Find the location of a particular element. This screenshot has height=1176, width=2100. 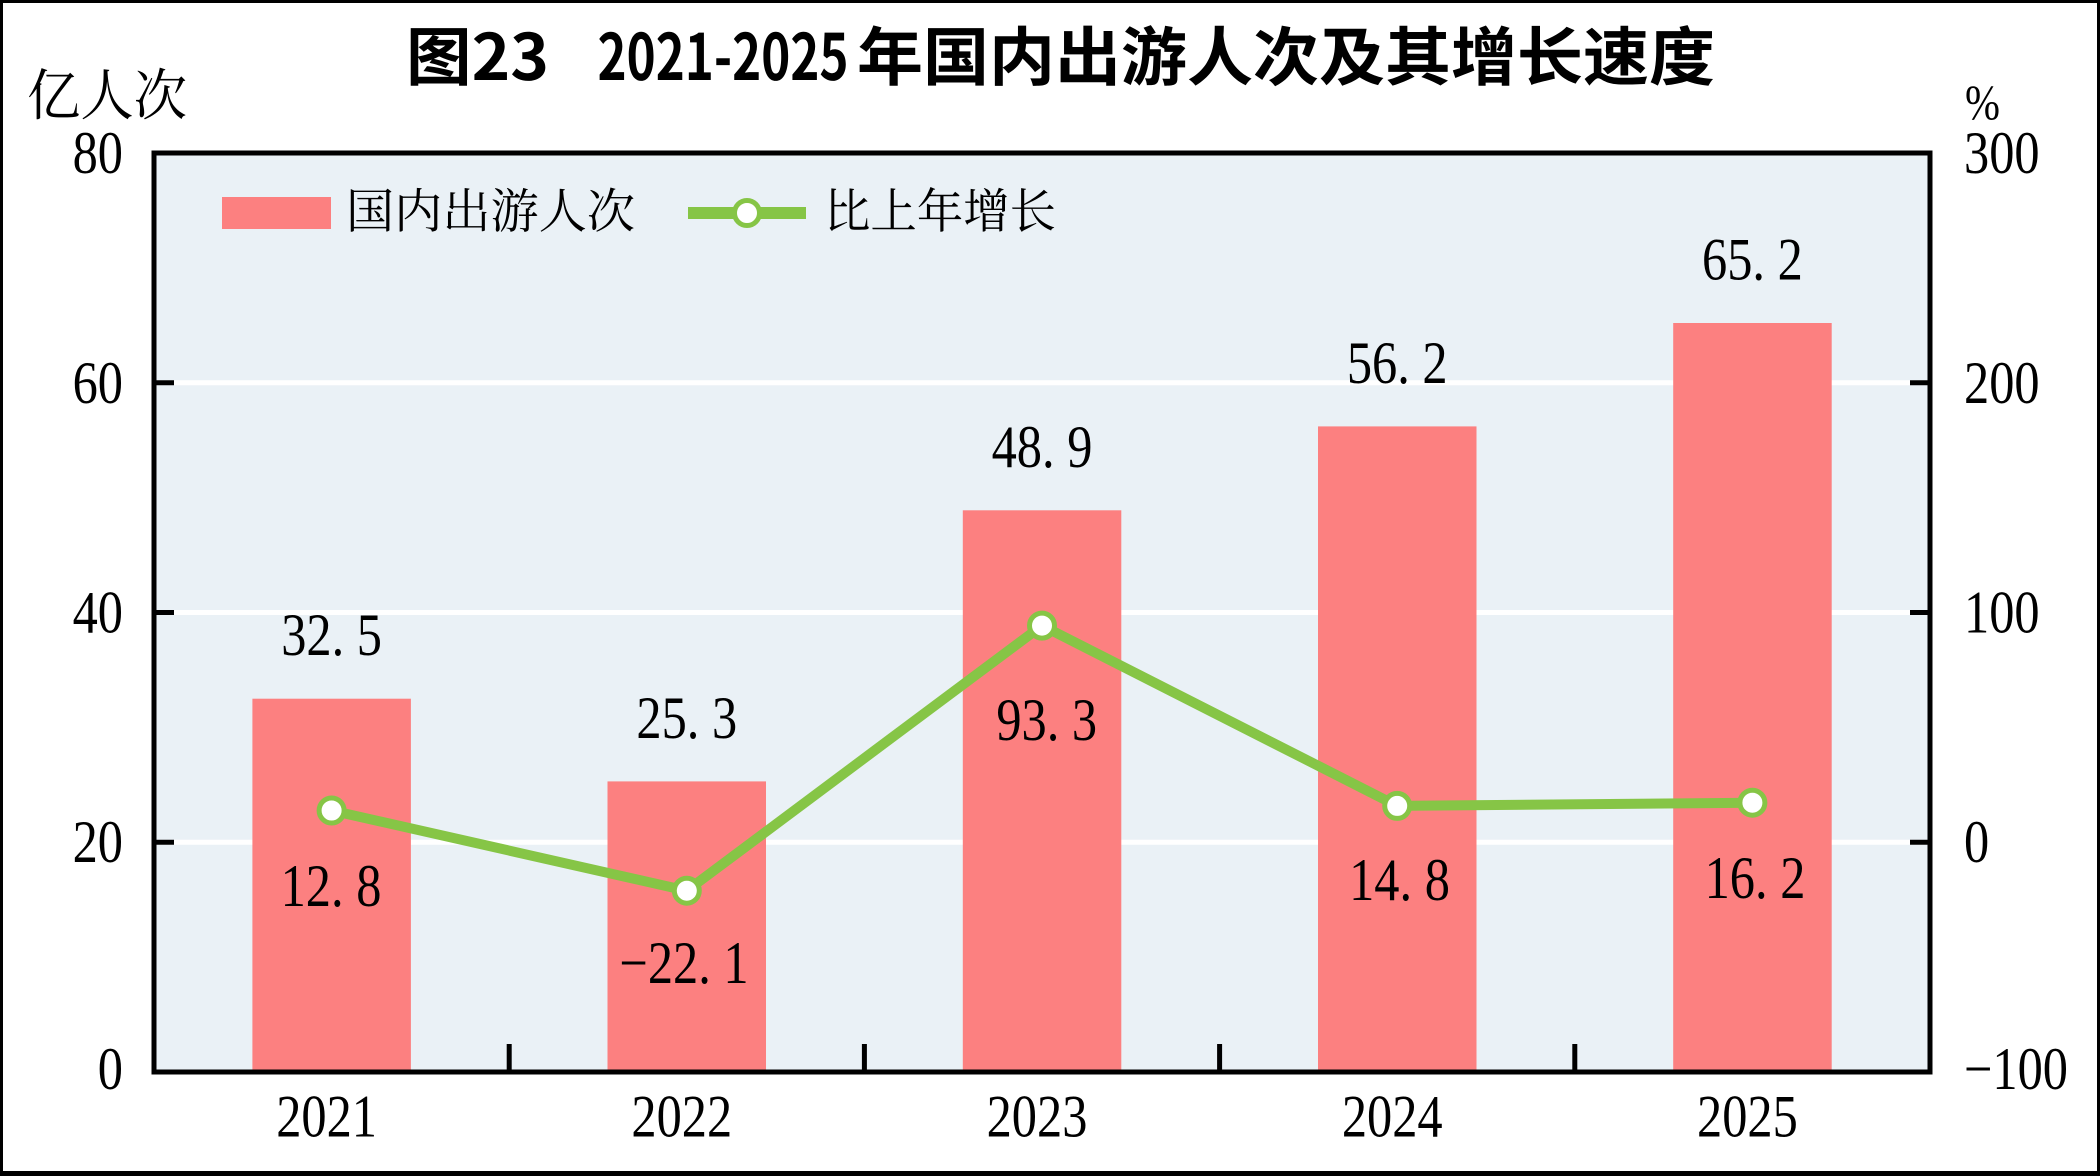

svg-text: 14. 8 is located at coordinates (1399, 880).